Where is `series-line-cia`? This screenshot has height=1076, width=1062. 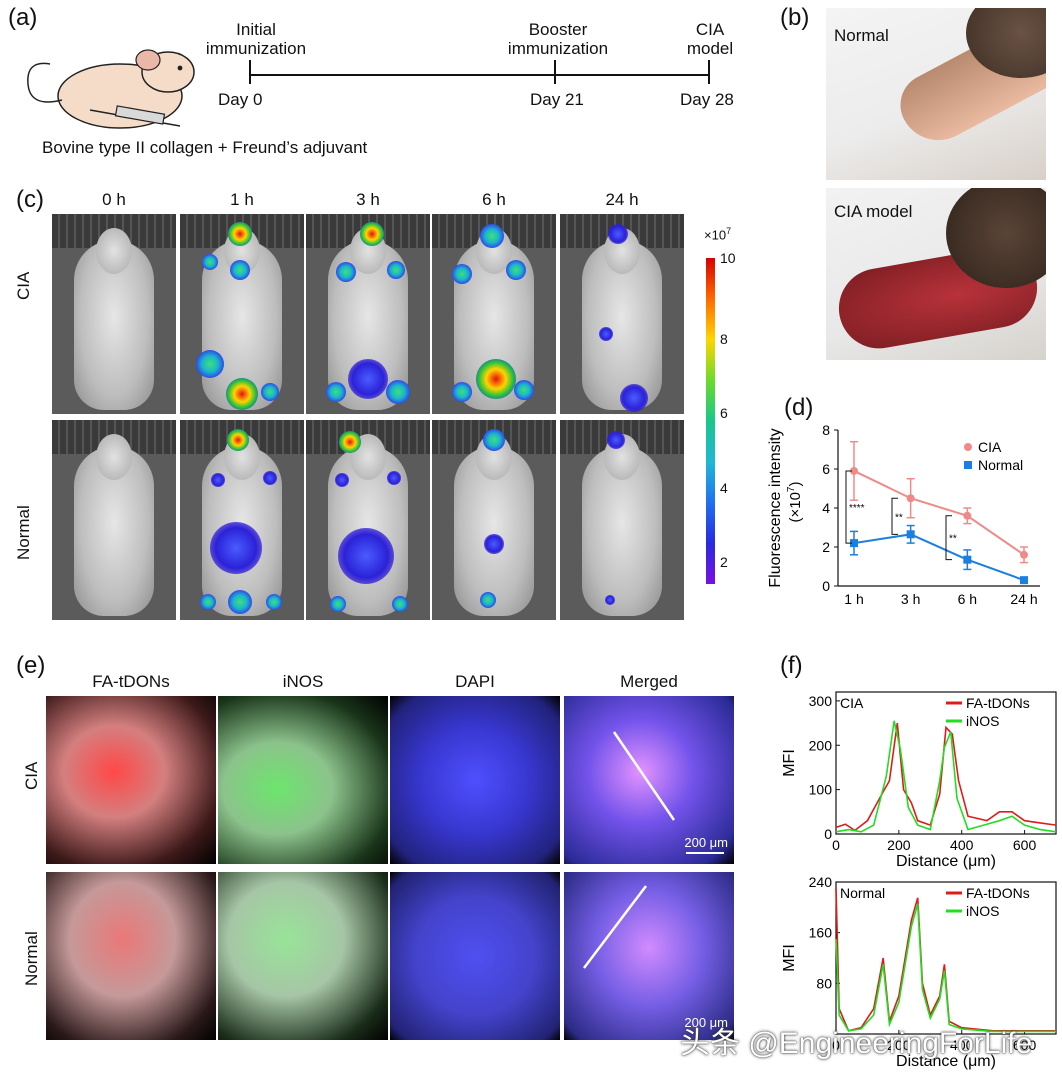
series-line-cia is located at coordinates (939, 513).